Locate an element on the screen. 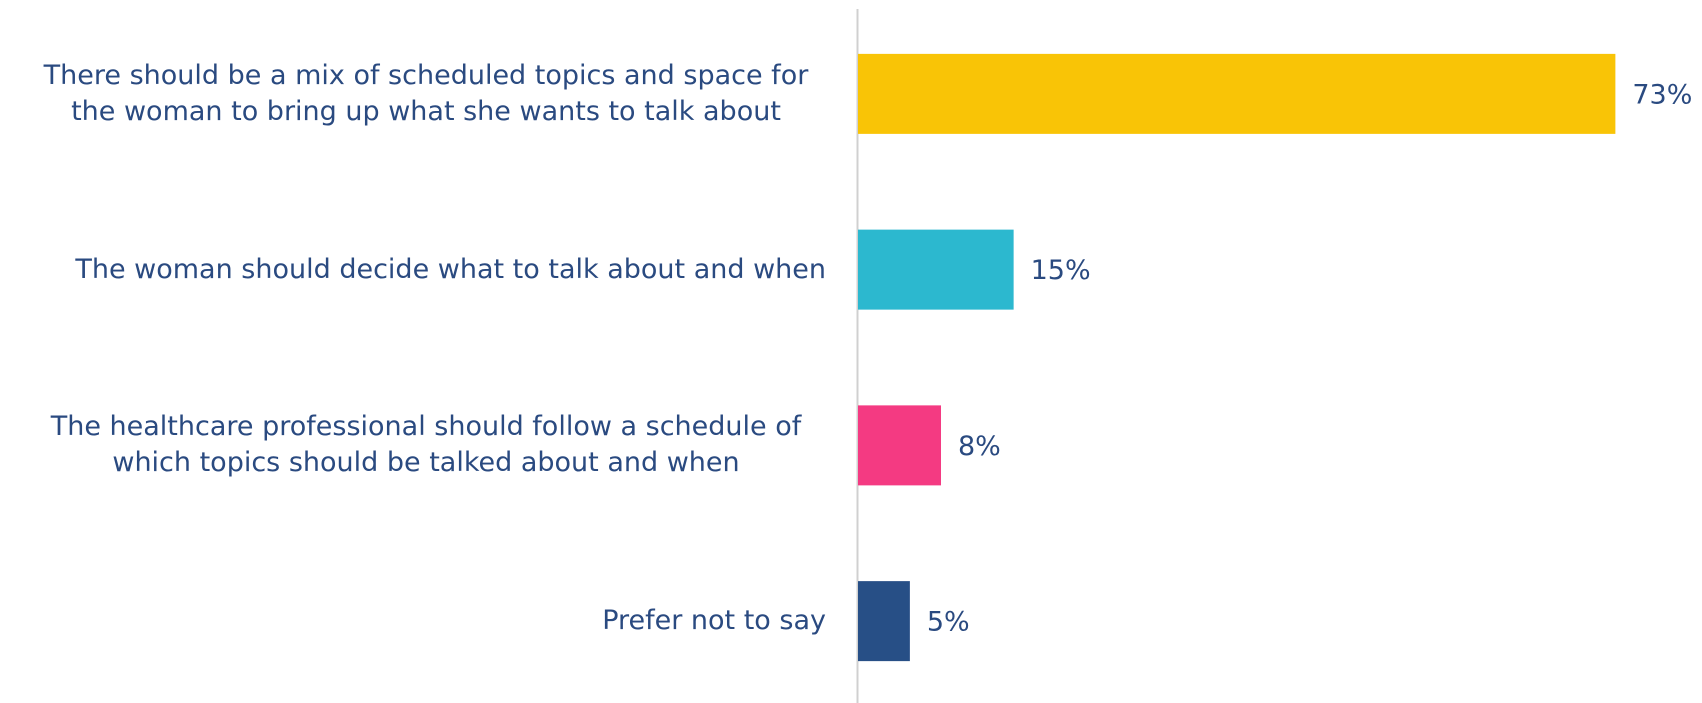 The height and width of the screenshot is (703, 1702). value-label: 8% is located at coordinates (979, 446).